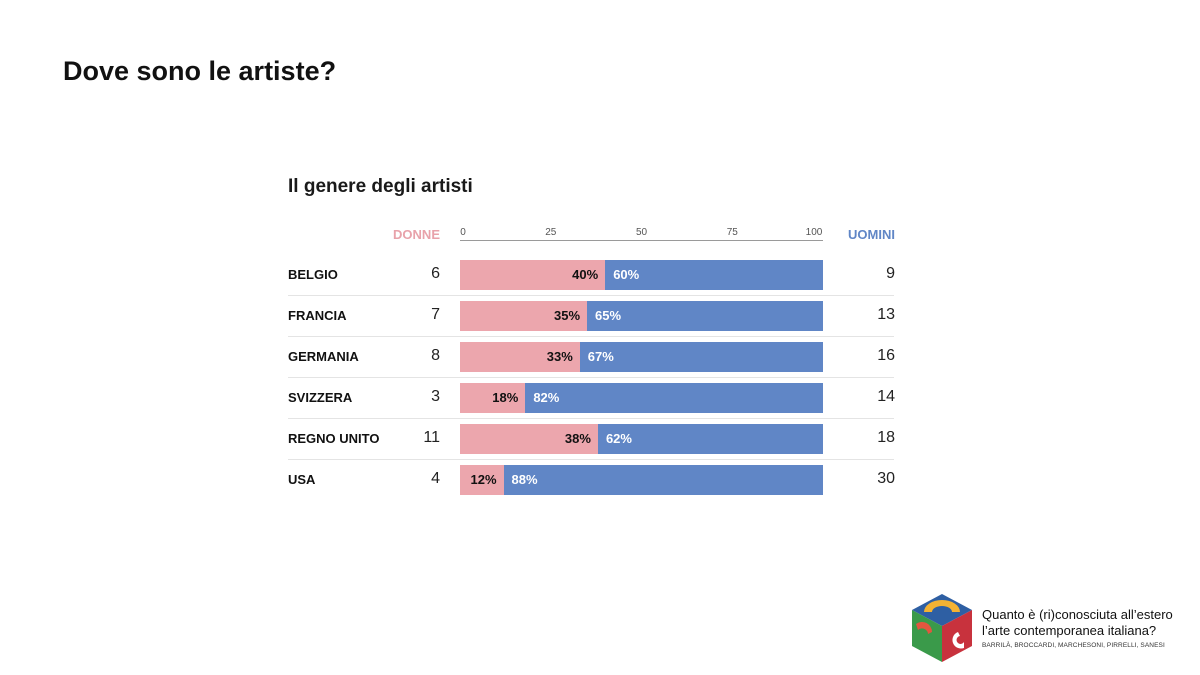  Describe the element at coordinates (886, 314) in the screenshot. I see `uomini-count: 13` at that location.